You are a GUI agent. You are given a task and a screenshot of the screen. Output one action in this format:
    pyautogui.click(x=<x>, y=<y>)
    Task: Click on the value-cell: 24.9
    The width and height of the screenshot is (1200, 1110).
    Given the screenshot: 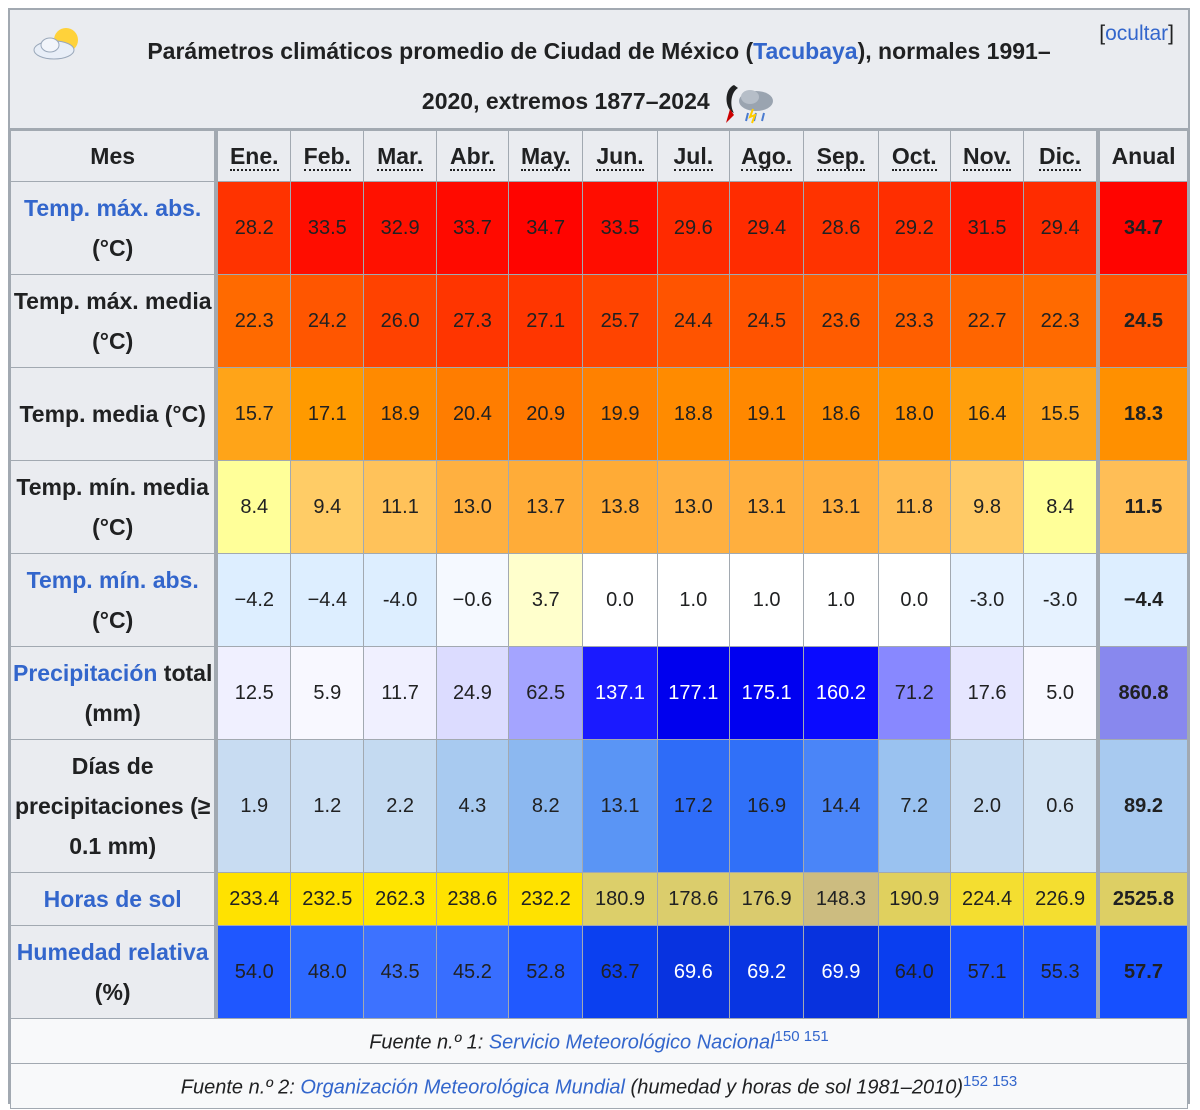 What is the action you would take?
    pyautogui.click(x=472, y=693)
    